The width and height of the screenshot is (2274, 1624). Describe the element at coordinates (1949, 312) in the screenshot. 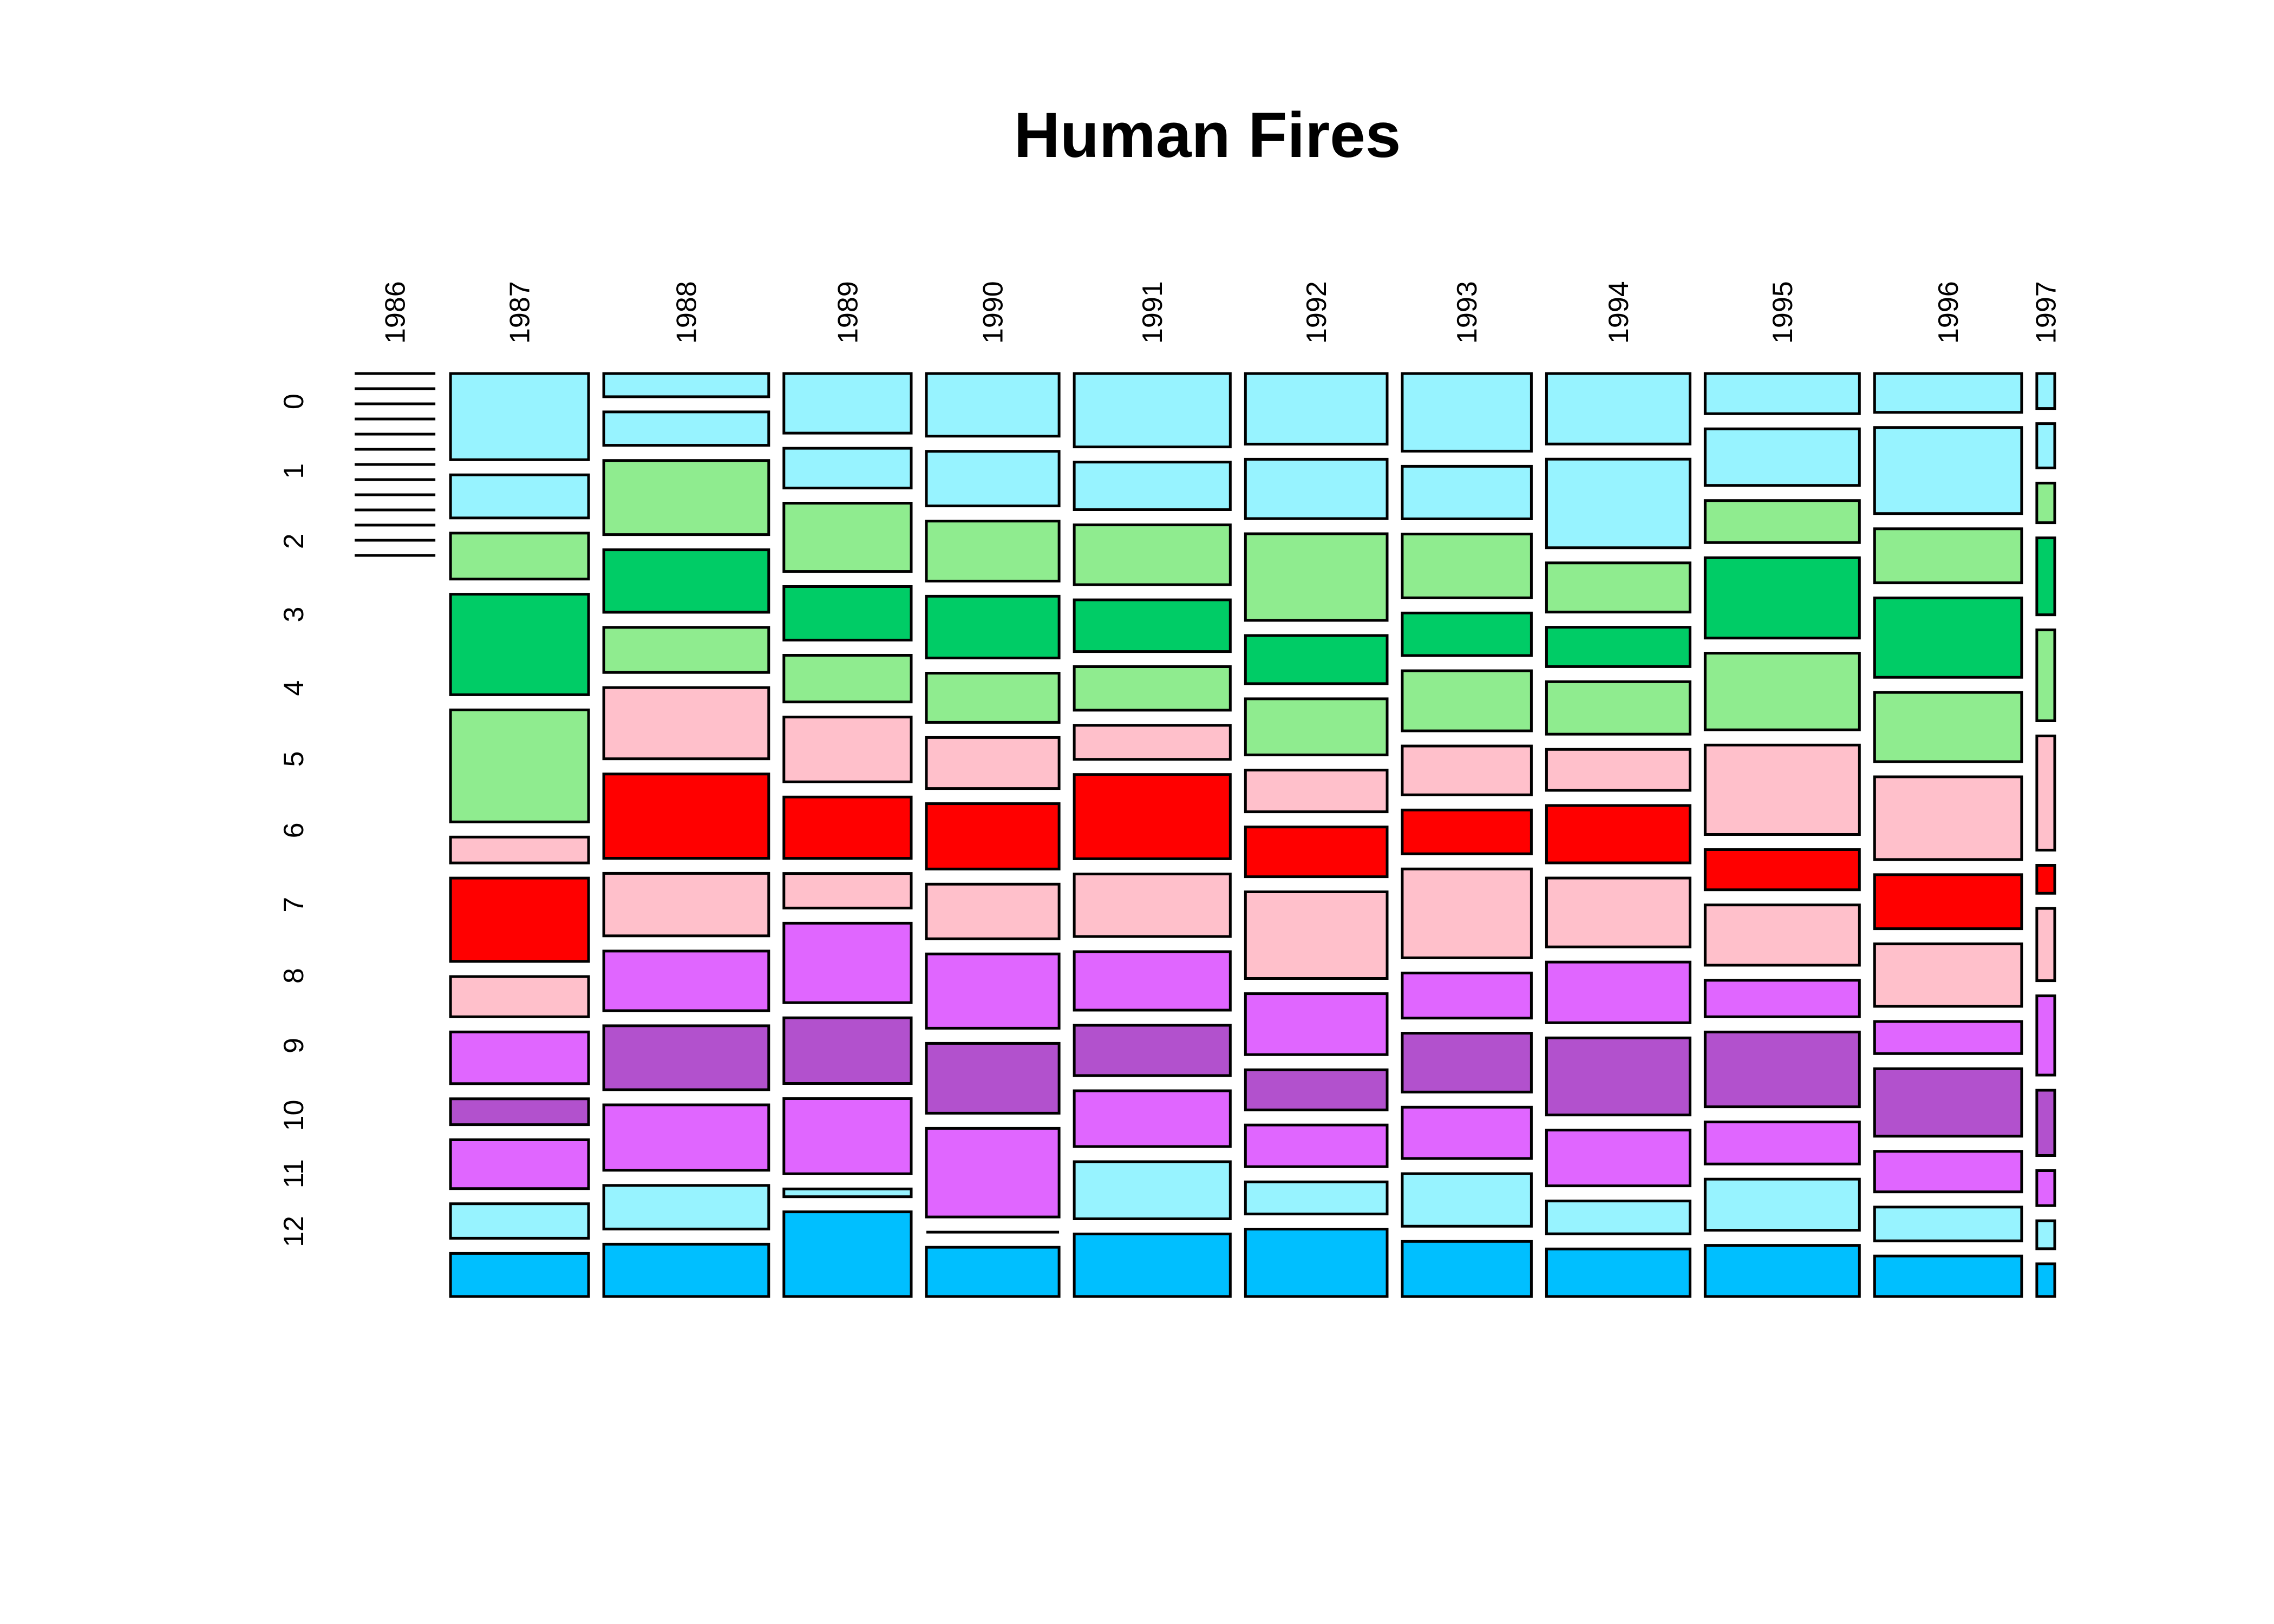

I see `column-label-1996: 1996` at that location.